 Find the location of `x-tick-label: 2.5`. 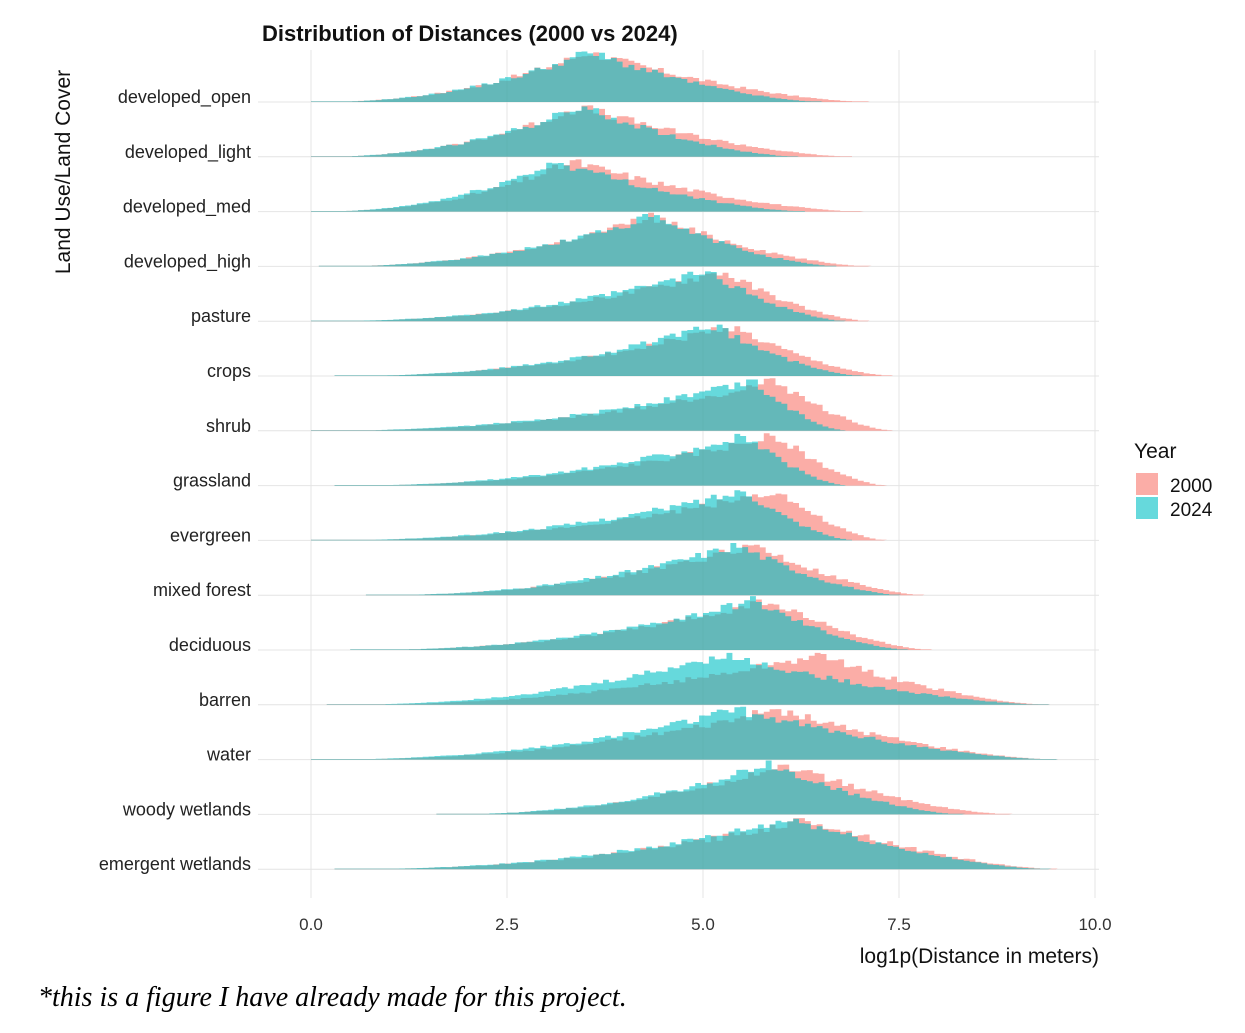

x-tick-label: 2.5 is located at coordinates (507, 924).